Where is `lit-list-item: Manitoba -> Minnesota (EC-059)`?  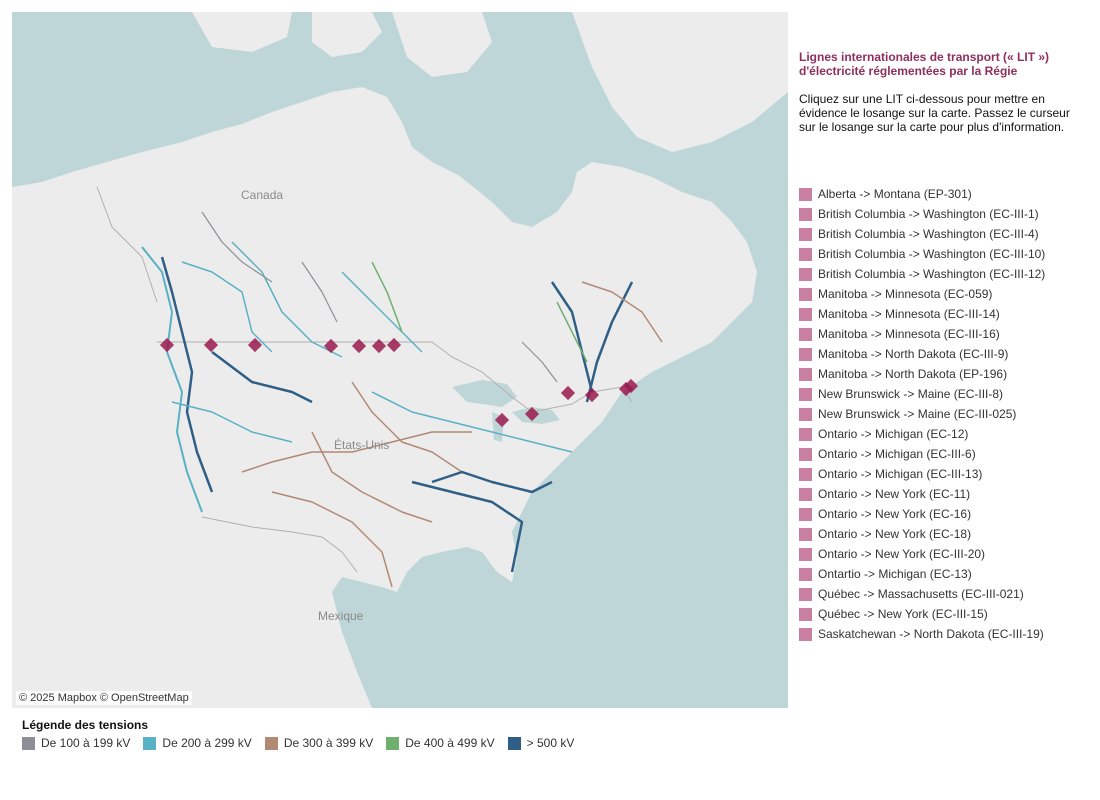
lit-list-item: Manitoba -> Minnesota (EC-059) is located at coordinates (944, 294).